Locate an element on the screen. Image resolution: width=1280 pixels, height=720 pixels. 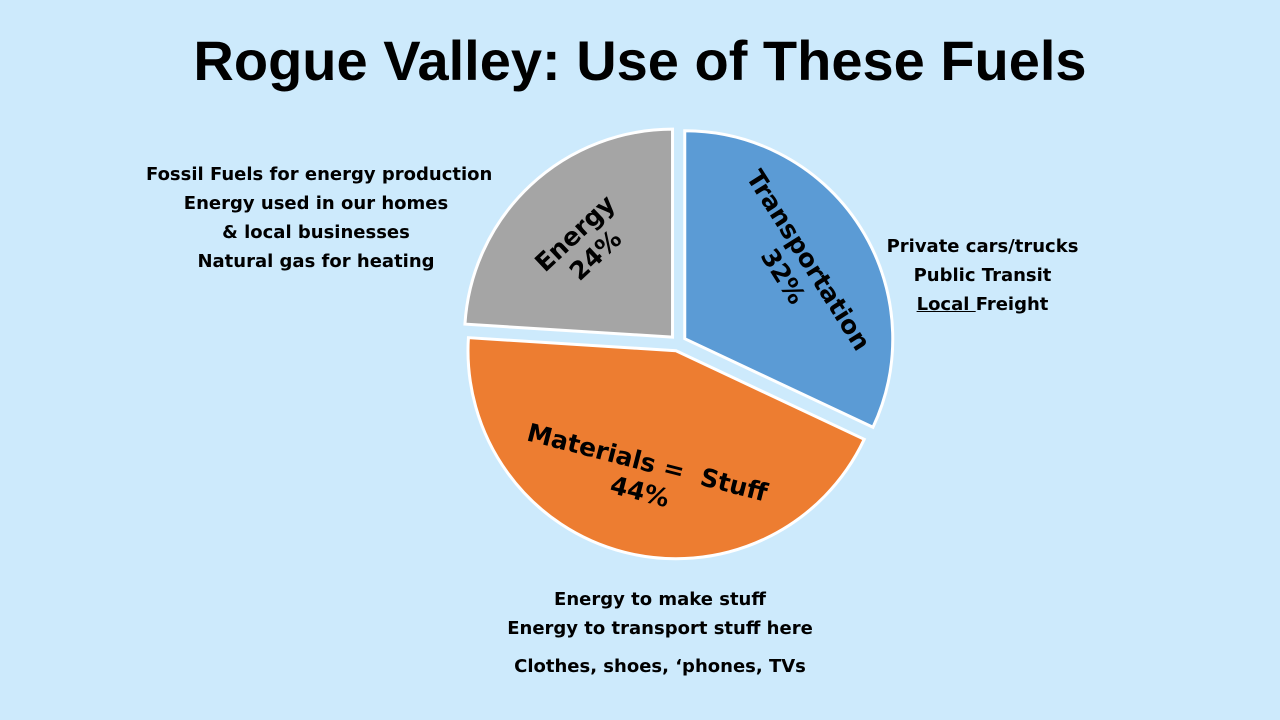
transport-note-line: Local Freight is located at coordinates (982, 304).